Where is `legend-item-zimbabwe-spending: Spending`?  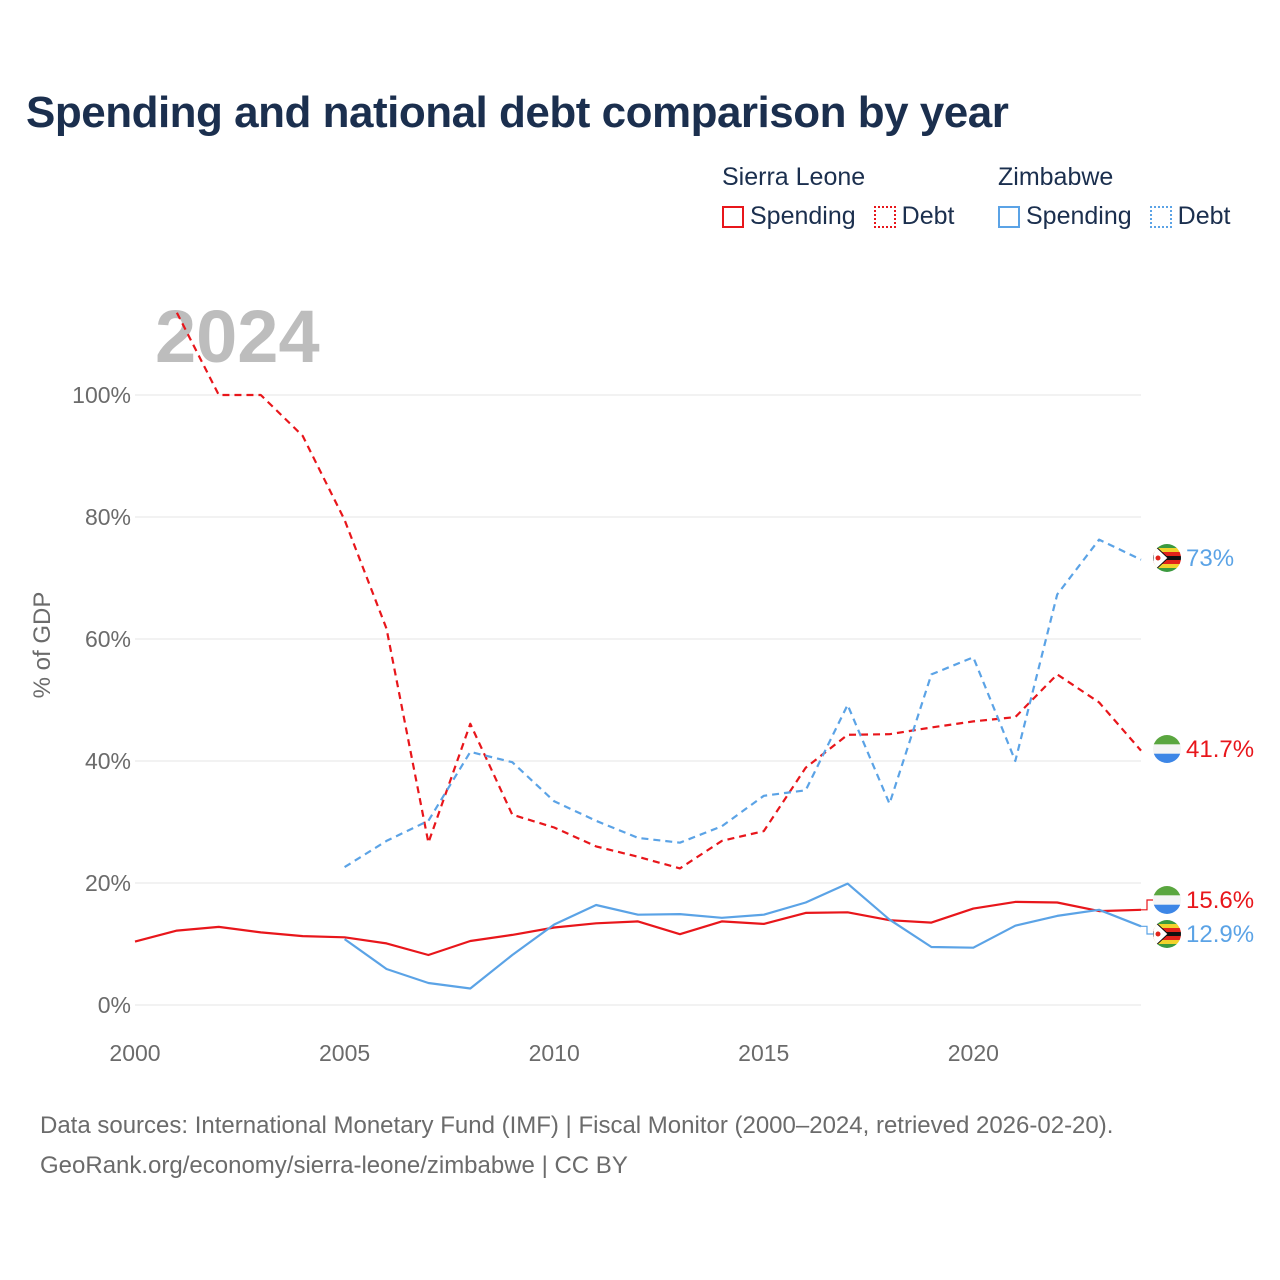 legend-item-zimbabwe-spending: Spending is located at coordinates (1065, 216).